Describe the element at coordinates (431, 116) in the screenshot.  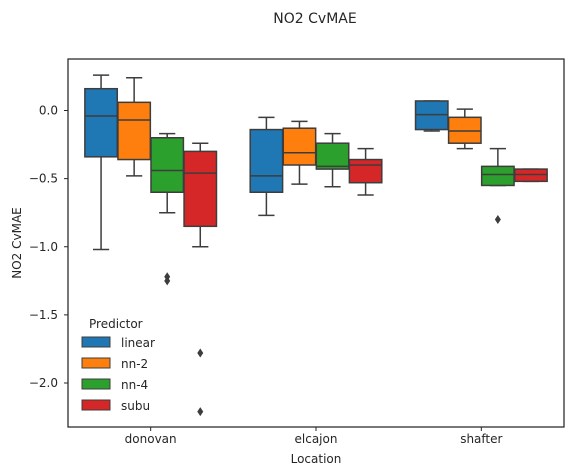
I see `box-linear-shafter` at that location.